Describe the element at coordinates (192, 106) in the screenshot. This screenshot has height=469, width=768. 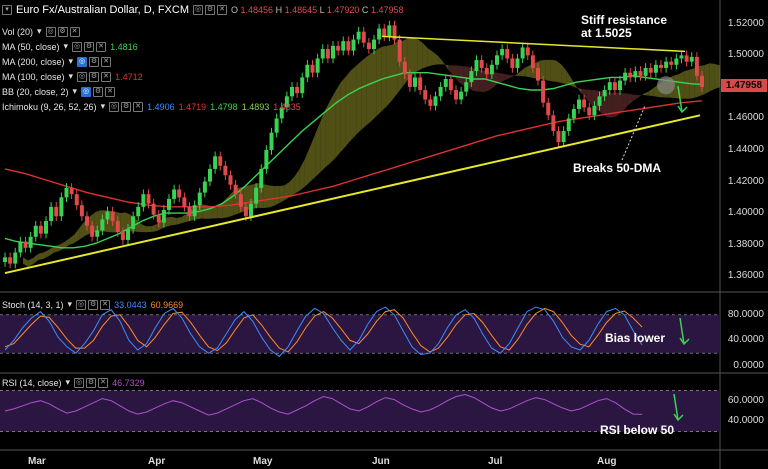
I see `ichimoku-value-2: 1.4719` at that location.